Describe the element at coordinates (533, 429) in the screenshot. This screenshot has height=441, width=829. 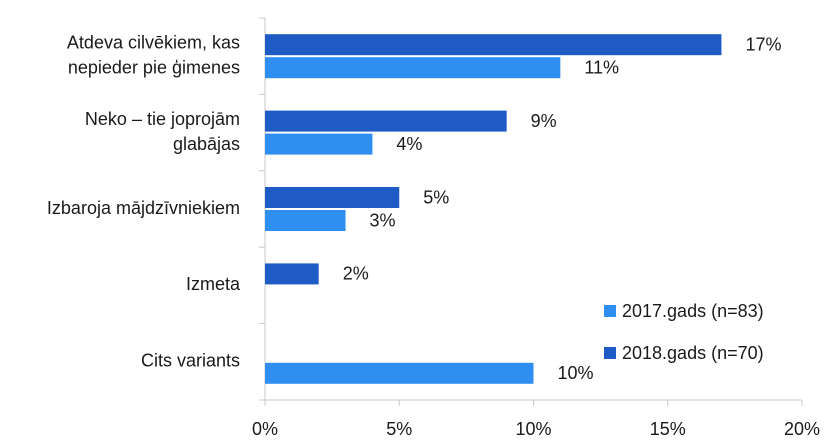
I see `x-tick-label: 10%` at that location.